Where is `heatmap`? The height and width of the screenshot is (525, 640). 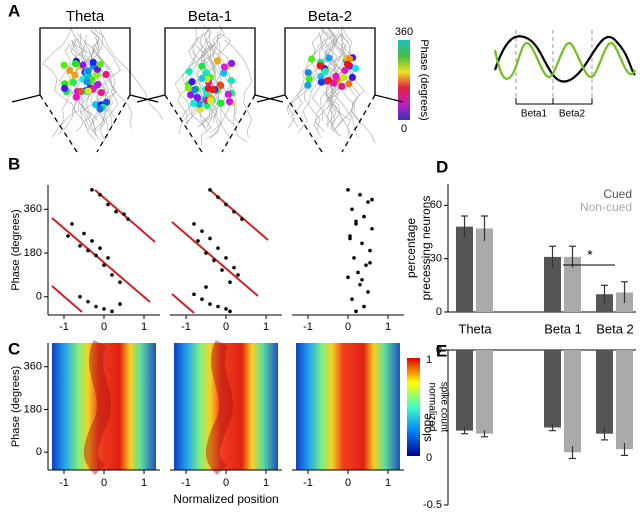 heatmap is located at coordinates (226, 406).